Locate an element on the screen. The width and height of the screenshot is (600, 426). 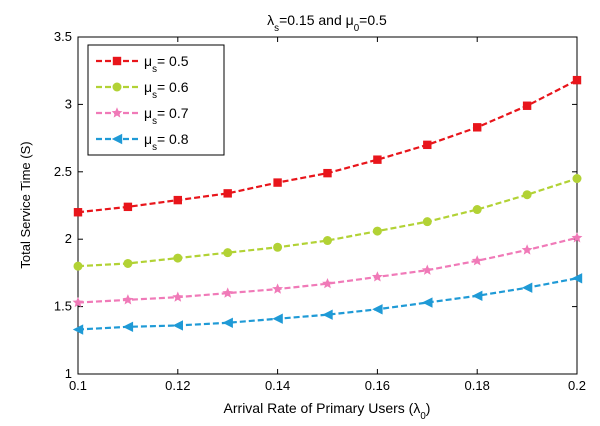
x-tick-label: 0.14 is located at coordinates (277, 385).